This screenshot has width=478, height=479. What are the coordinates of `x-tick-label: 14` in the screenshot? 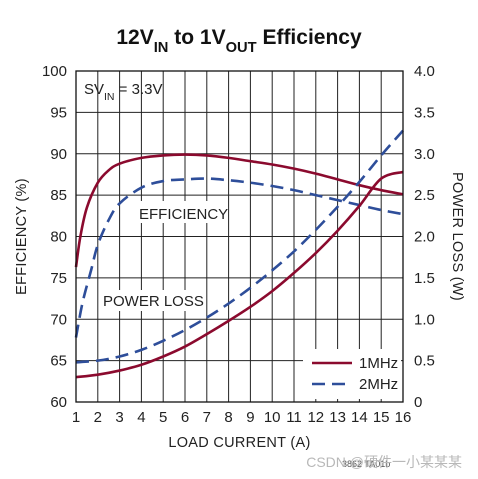 It's located at (359, 417).